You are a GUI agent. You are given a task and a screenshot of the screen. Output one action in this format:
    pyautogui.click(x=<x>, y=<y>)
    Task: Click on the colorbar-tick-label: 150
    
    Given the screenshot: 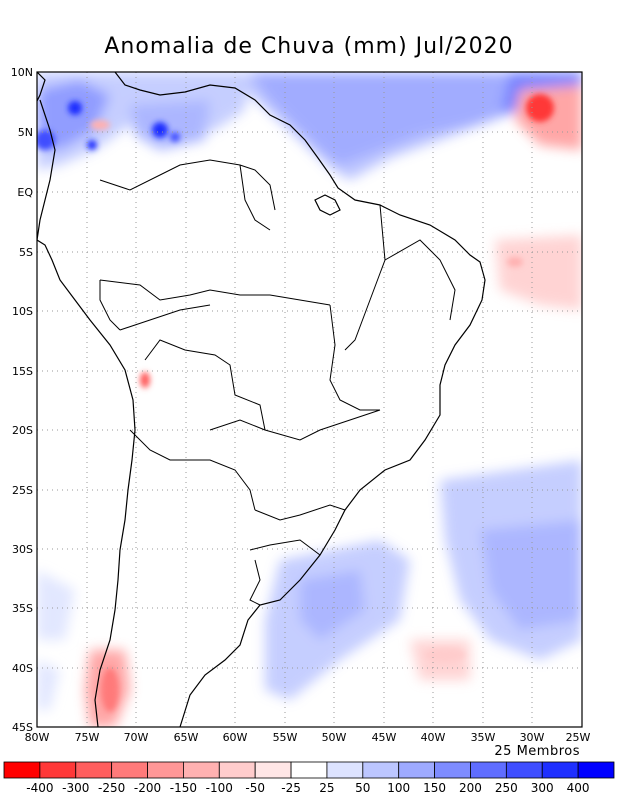 What is the action you would take?
    pyautogui.click(x=434, y=788)
    